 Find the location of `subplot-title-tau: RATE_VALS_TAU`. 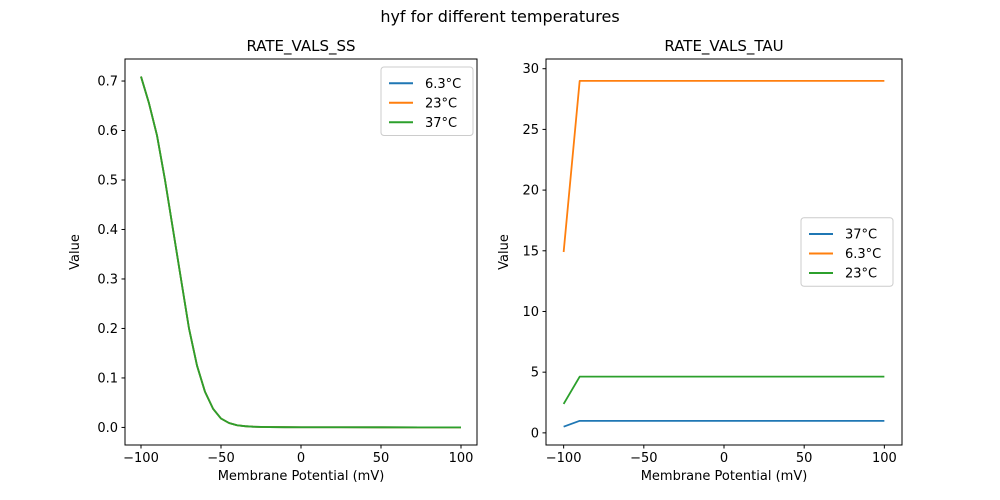

subplot-title-tau: RATE_VALS_TAU is located at coordinates (723, 46).